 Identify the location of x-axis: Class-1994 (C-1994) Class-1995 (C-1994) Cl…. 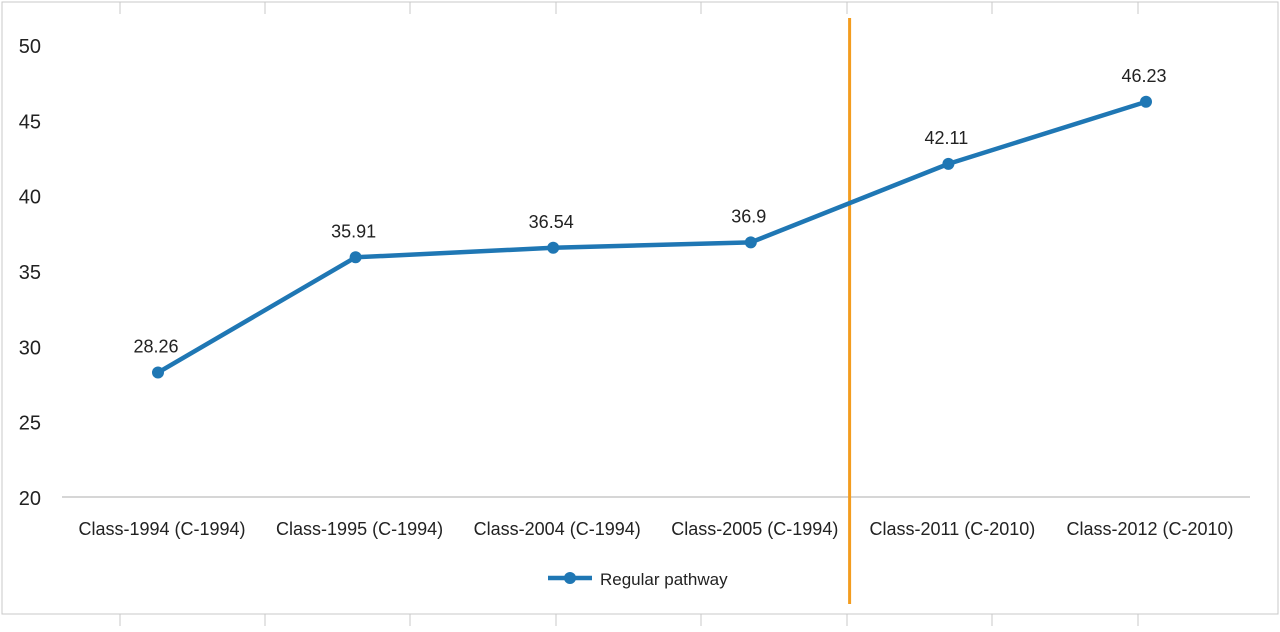
(656, 517).